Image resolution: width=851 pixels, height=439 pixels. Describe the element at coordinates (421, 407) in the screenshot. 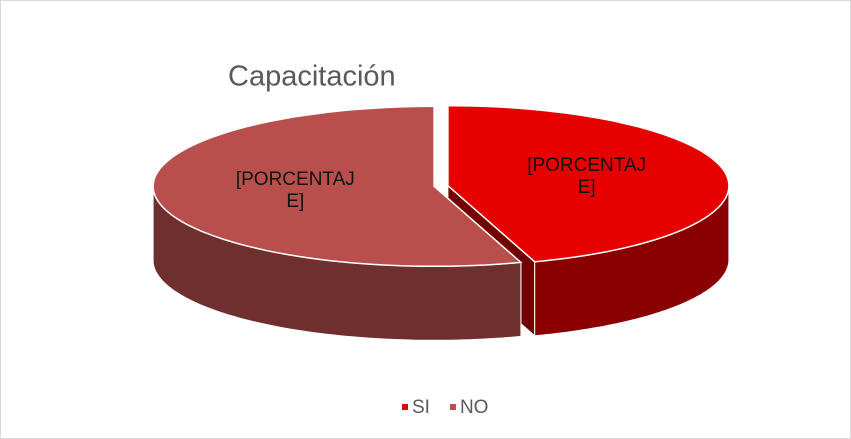

I see `legend-label: SI` at that location.